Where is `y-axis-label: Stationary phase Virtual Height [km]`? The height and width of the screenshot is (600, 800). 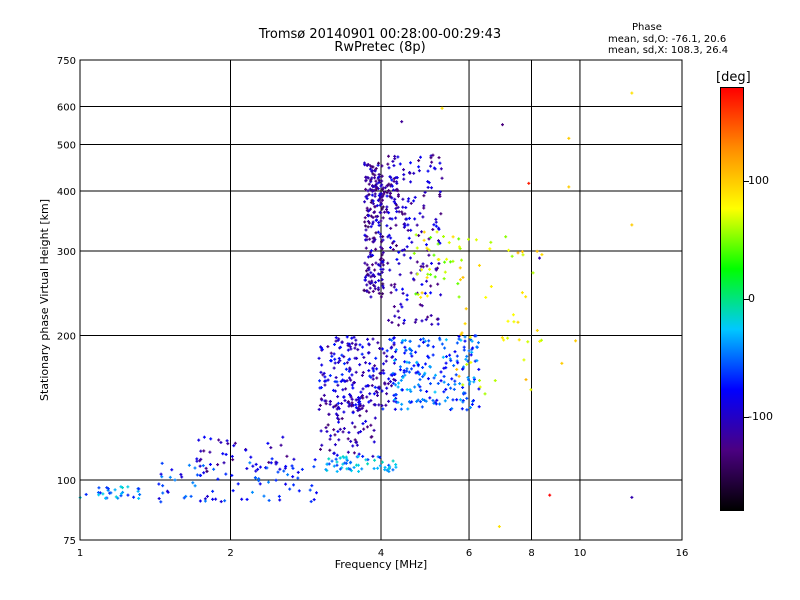 y-axis-label: Stationary phase Virtual Height [km] is located at coordinates (44, 300).